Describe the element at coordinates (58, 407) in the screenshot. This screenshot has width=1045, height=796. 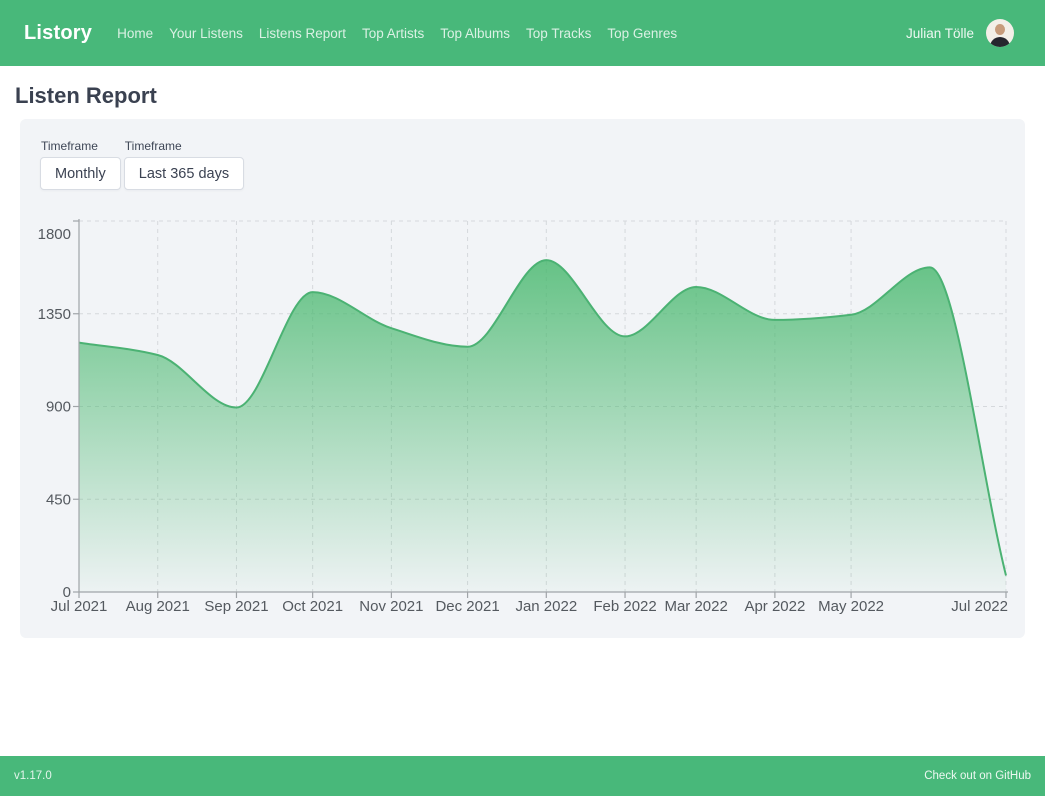
I see `svg-text: 900` at that location.